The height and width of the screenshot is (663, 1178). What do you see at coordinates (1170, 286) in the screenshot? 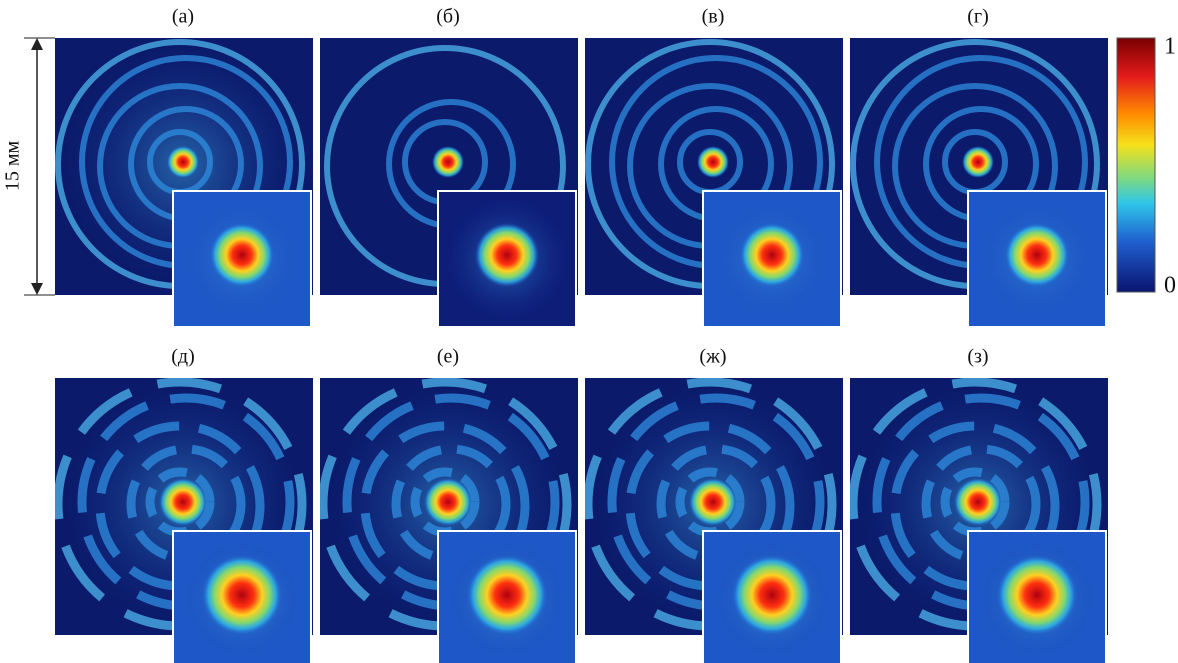
I see `colorbar-min: 0` at bounding box center [1170, 286].